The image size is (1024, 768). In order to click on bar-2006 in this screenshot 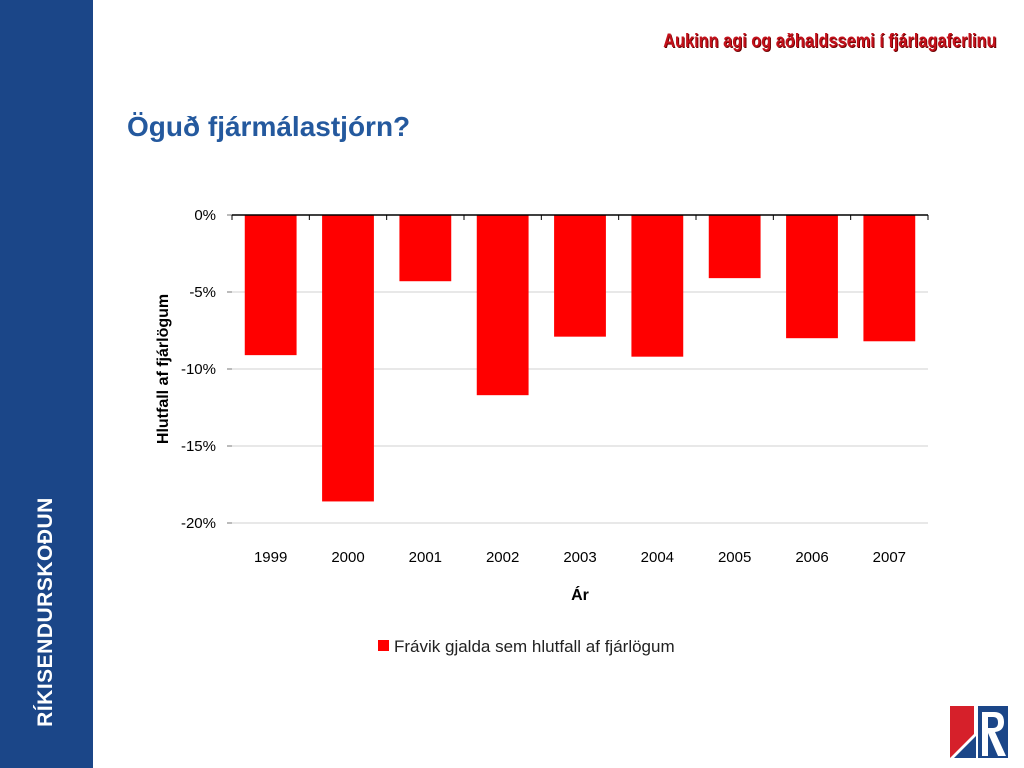, I will do `click(812, 277)`.